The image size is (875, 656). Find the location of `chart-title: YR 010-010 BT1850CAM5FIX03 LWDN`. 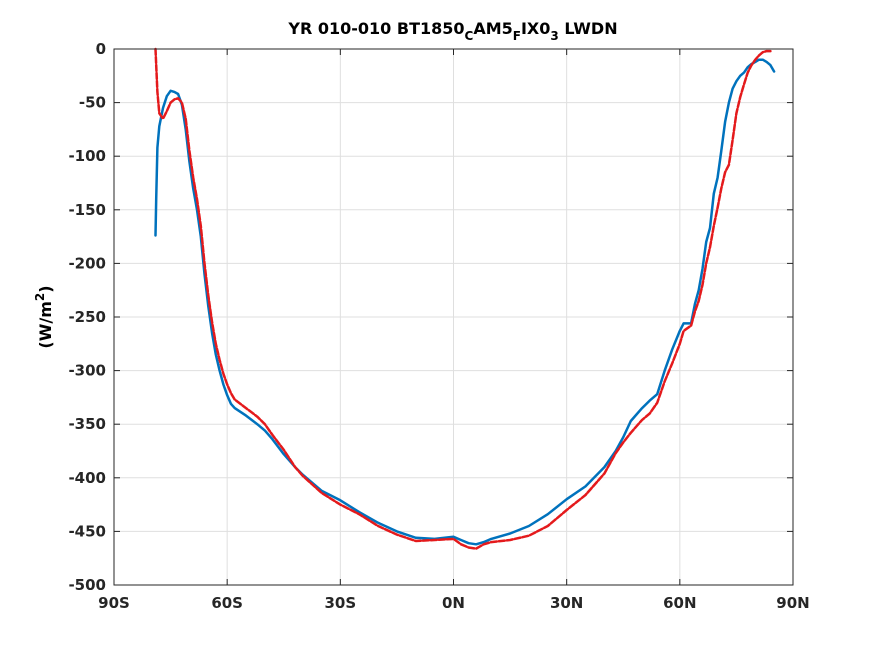

chart-title: YR 010-010 BT1850CAM5FIX03 LWDN is located at coordinates (452, 31).